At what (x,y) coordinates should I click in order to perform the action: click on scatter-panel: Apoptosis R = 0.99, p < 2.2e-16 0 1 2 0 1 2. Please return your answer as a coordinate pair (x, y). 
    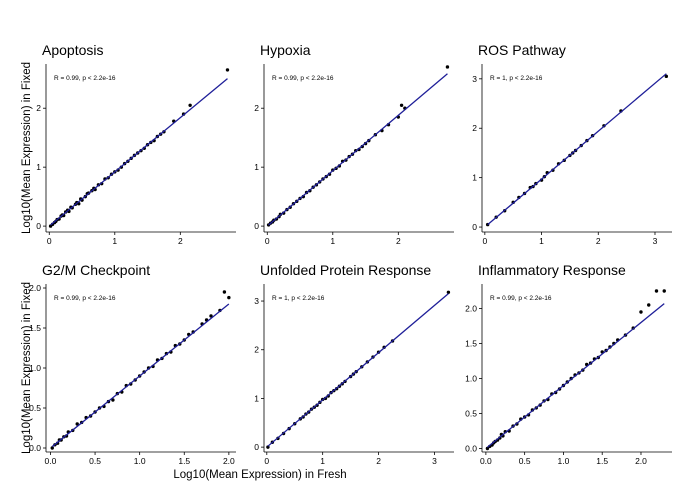
    Looking at the image, I should click on (136, 144).